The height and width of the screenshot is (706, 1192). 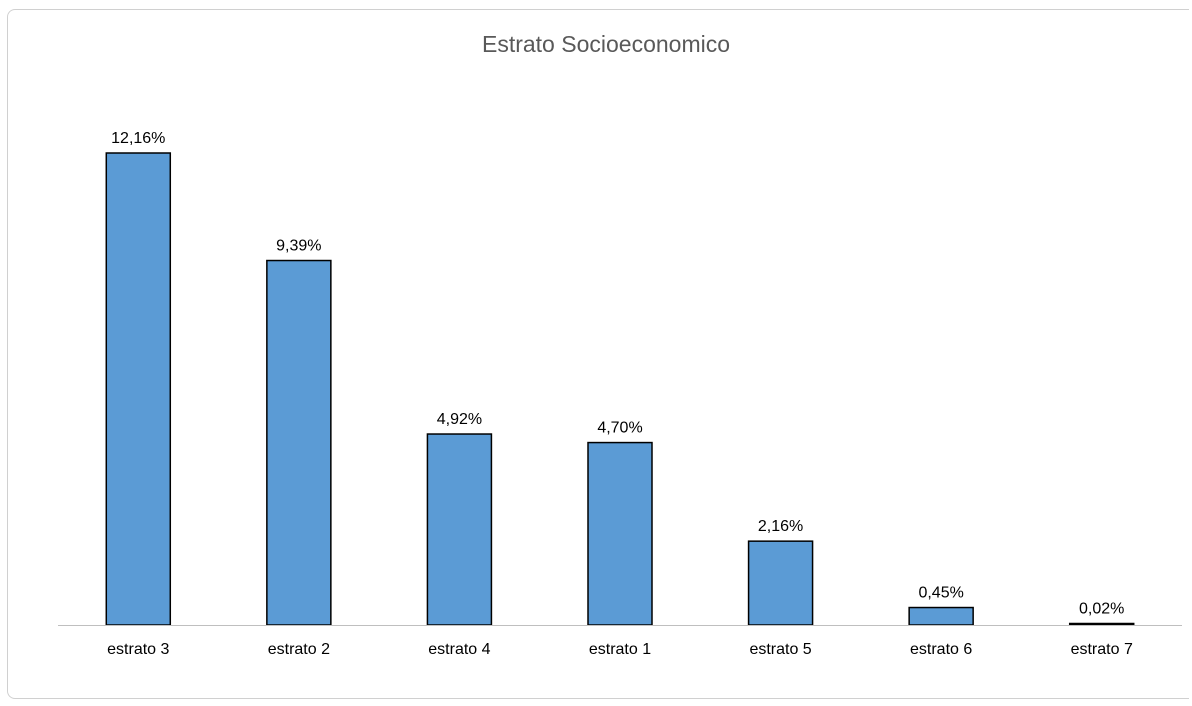 I want to click on data-label-estrato-1: 4,70%, so click(x=619, y=428).